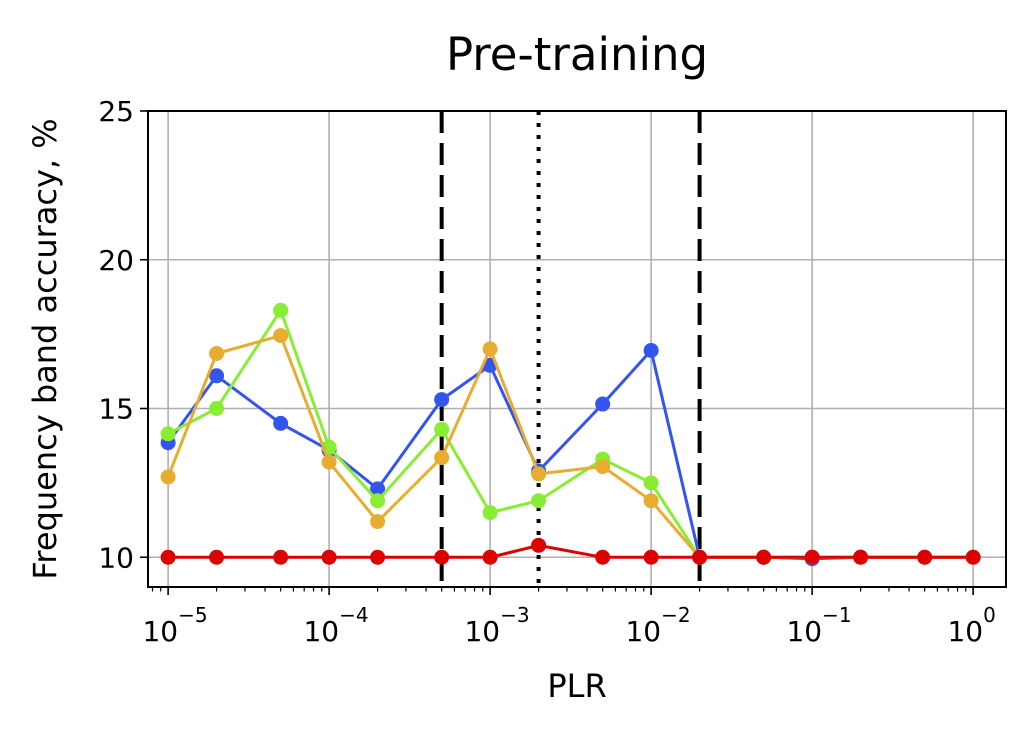 The width and height of the screenshot is (1032, 730). I want to click on x-axis: 10 −5 10 −4 10 −3 10 −2 10 −1 10 0, so click(569, 617).